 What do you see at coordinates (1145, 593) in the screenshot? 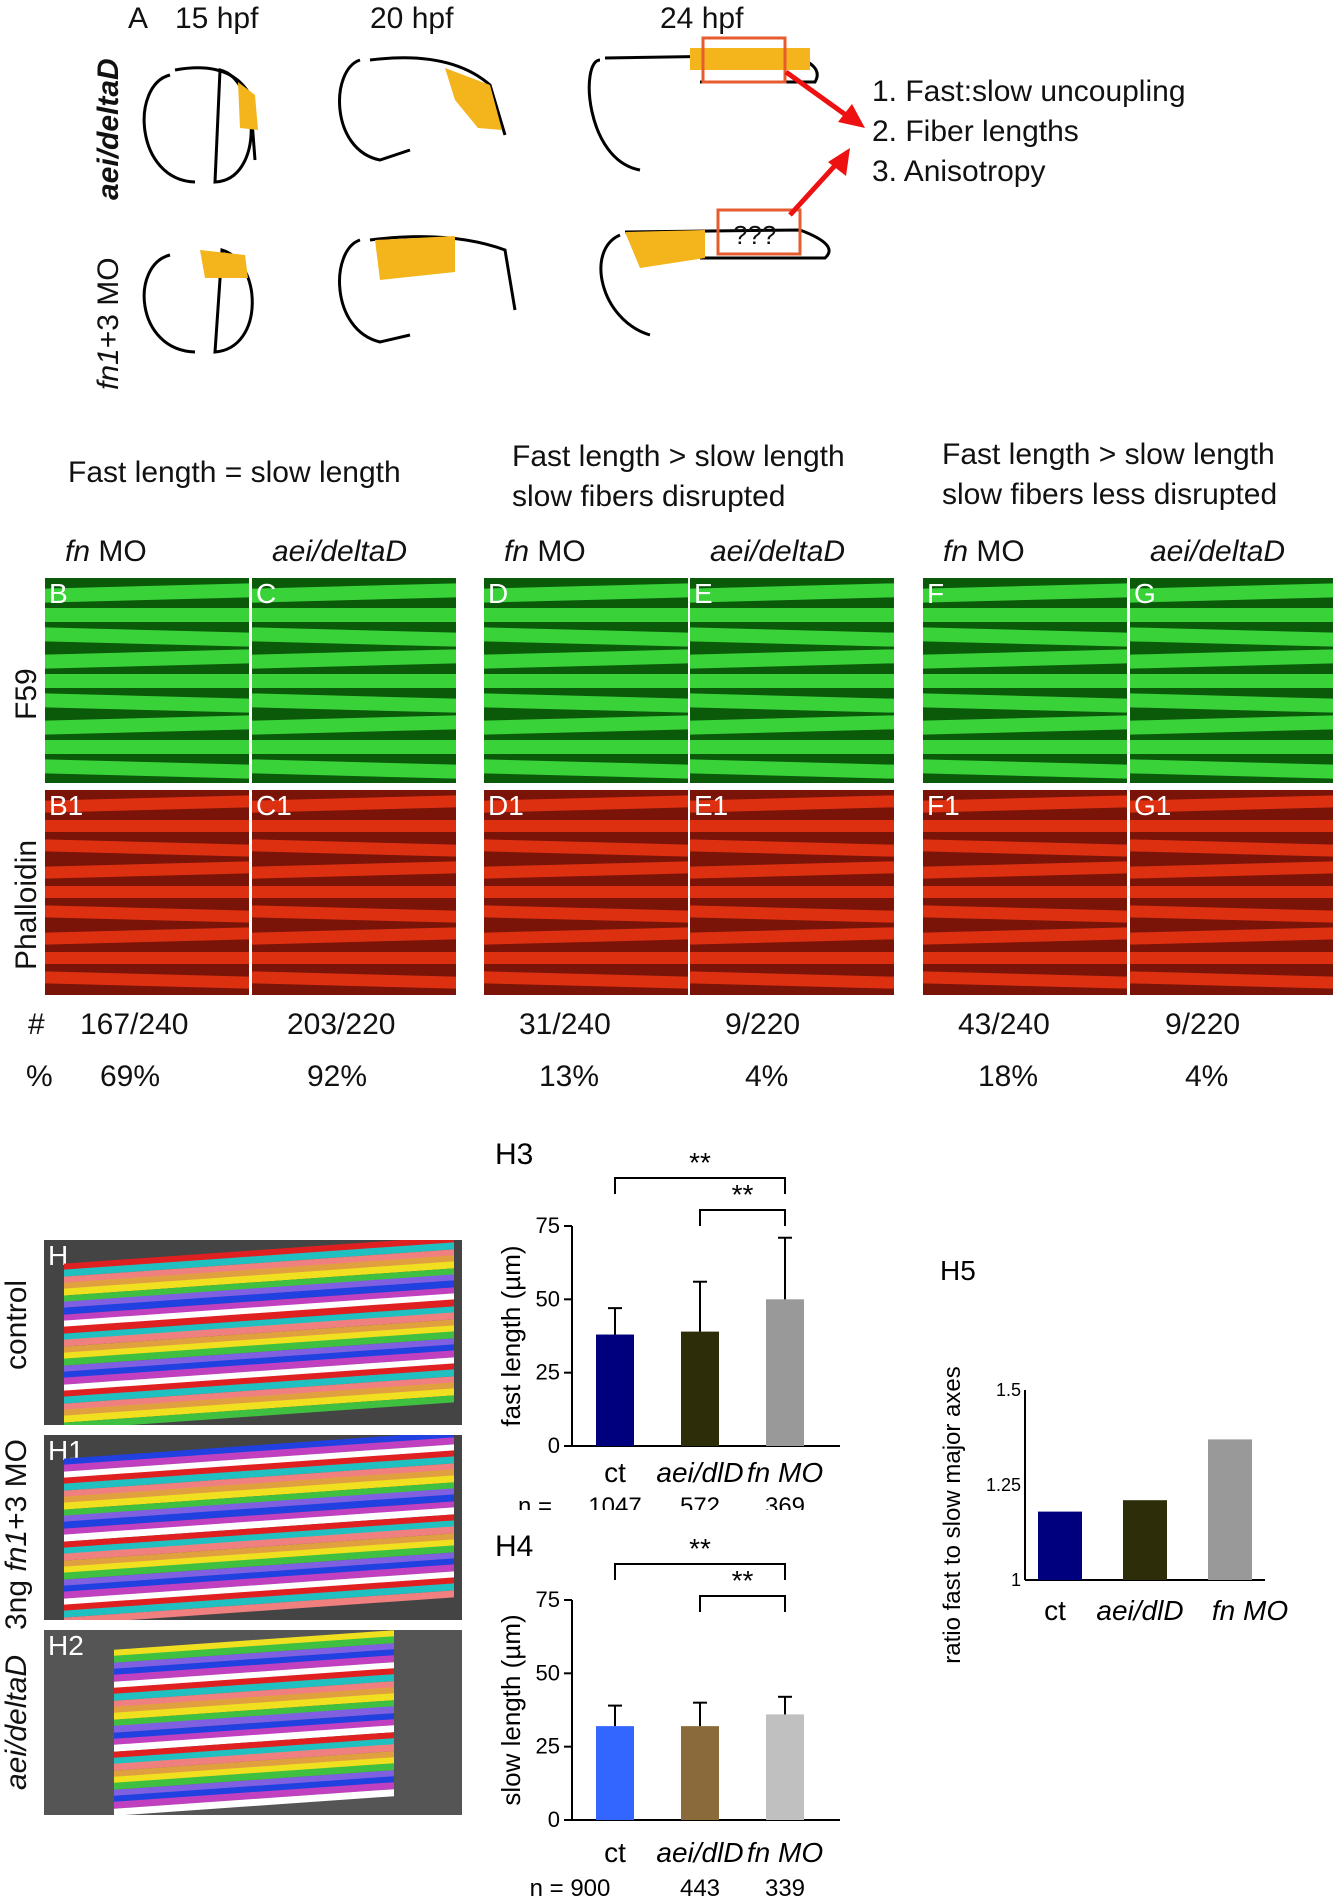
I see `panel-tag: G` at bounding box center [1145, 593].